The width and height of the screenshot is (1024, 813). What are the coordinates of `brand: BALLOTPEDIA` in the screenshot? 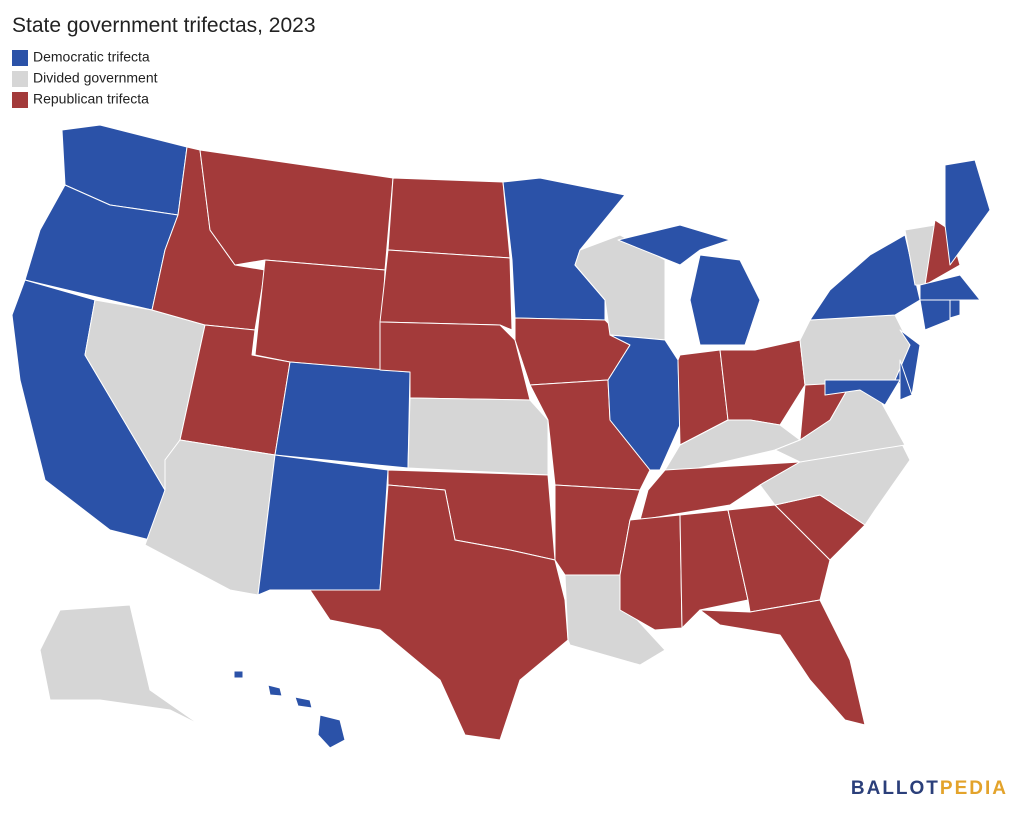 It's located at (929, 788).